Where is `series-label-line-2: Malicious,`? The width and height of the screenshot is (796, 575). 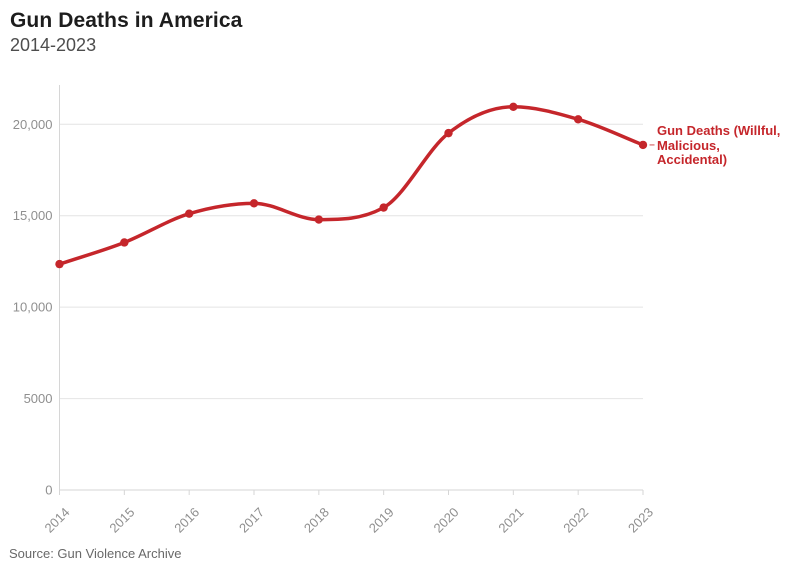 series-label-line-2: Malicious, is located at coordinates (688, 145).